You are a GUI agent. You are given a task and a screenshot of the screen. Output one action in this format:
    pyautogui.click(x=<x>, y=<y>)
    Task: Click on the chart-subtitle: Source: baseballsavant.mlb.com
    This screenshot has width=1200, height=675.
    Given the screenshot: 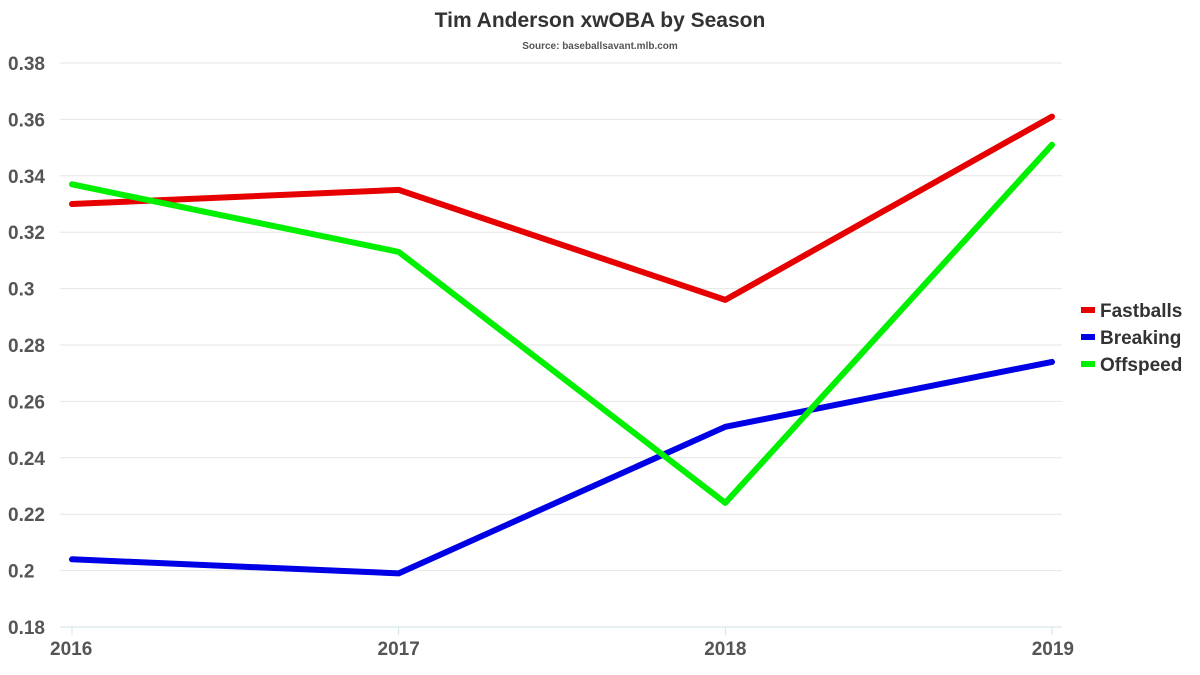 What is the action you would take?
    pyautogui.click(x=600, y=46)
    